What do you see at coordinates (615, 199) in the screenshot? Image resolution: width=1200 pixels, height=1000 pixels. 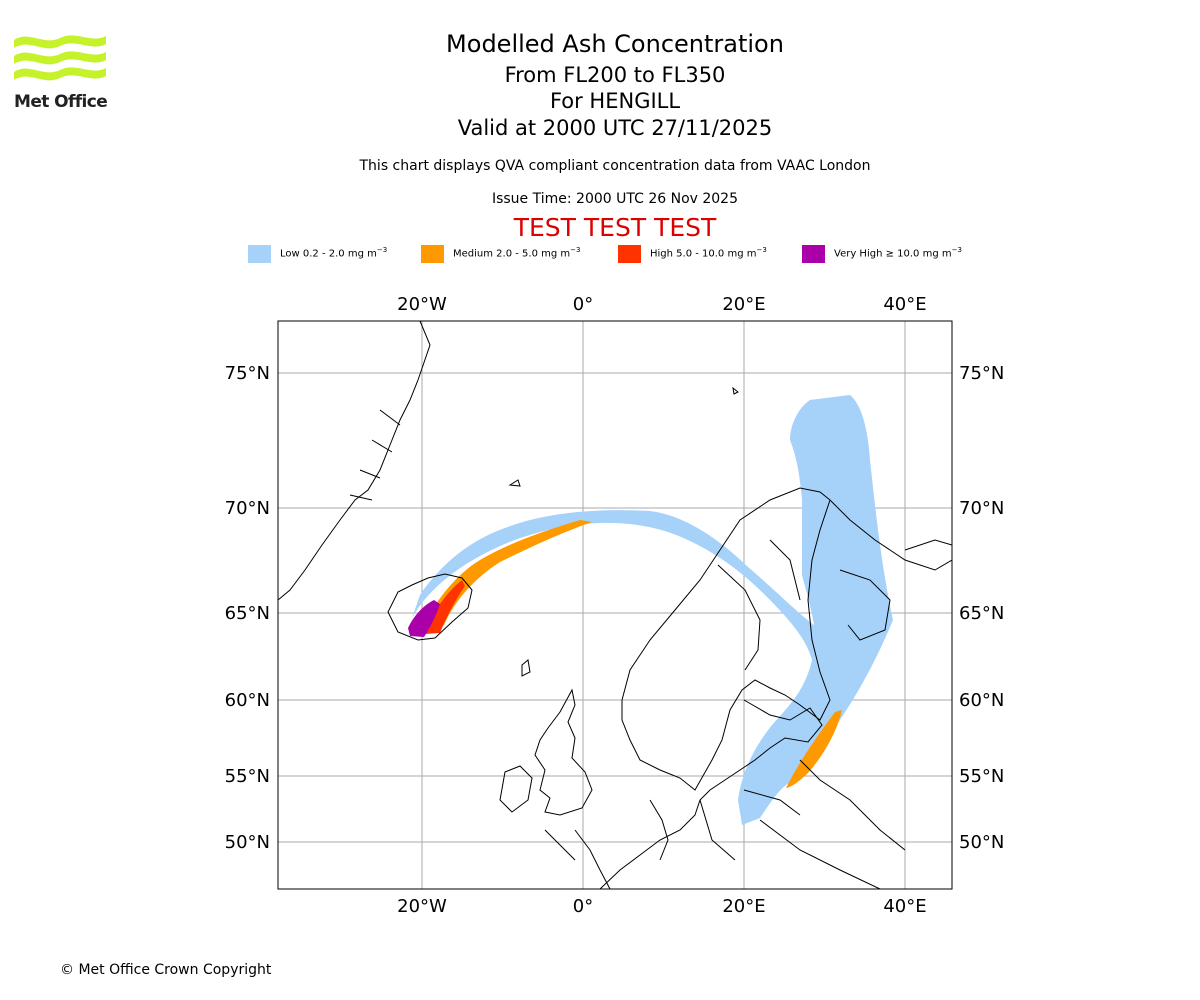 I see `issue-time: Issue Time: 2000 UTC 26 Nov 2025` at bounding box center [615, 199].